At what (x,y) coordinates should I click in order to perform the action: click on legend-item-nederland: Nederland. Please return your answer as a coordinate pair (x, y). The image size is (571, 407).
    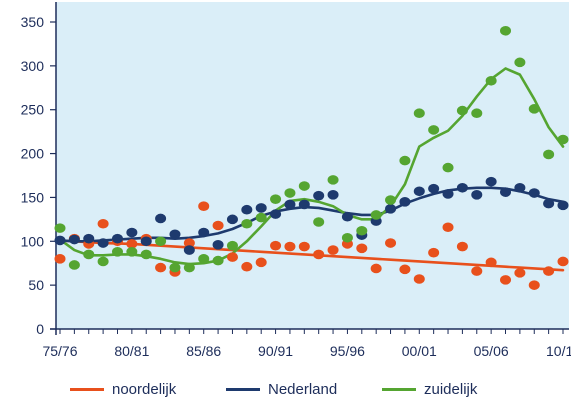
    Looking at the image, I should click on (281, 389).